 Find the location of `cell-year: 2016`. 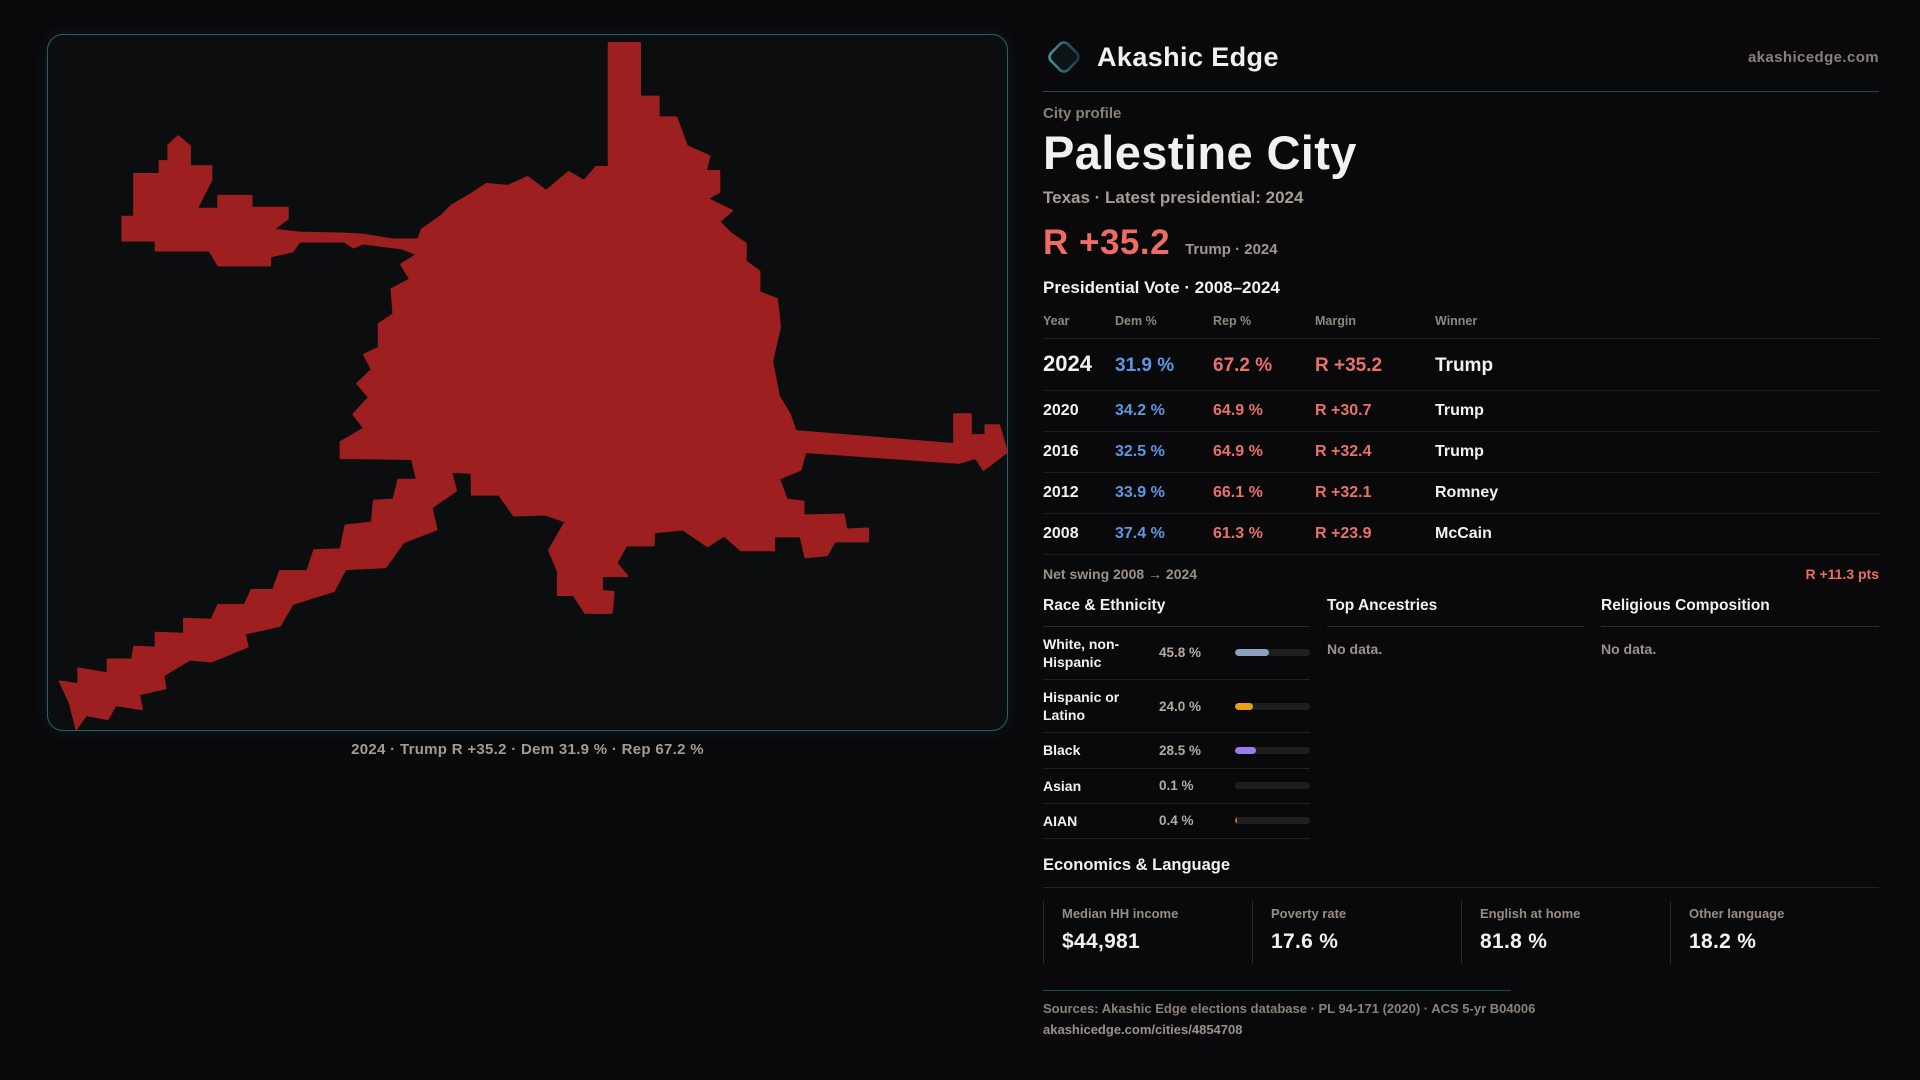

cell-year: 2016 is located at coordinates (1061, 451).